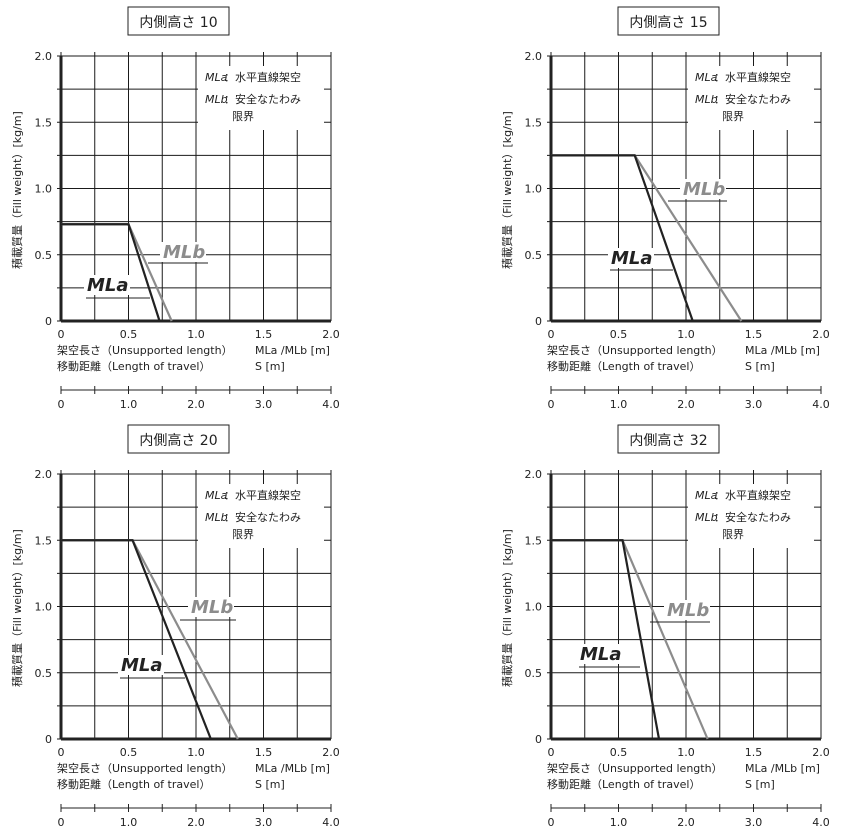 Image resolution: width=841 pixels, height=840 pixels. I want to click on chart-title: 内側高さ 32, so click(668, 440).